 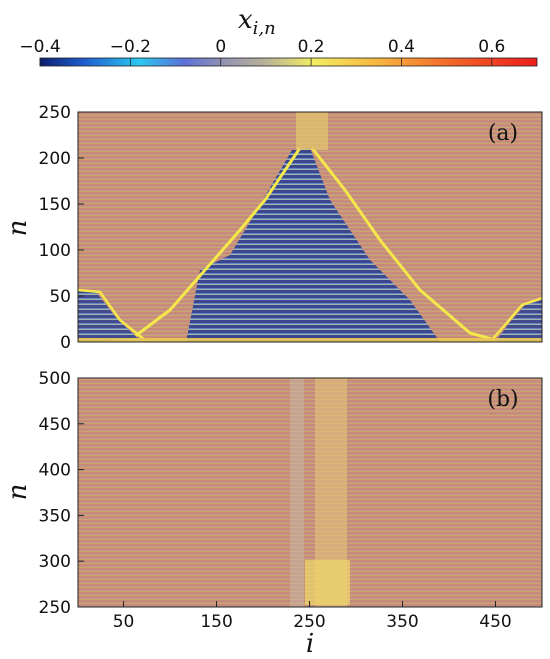 What do you see at coordinates (215, 244) in the screenshot?
I see `panel-a-front-left` at bounding box center [215, 244].